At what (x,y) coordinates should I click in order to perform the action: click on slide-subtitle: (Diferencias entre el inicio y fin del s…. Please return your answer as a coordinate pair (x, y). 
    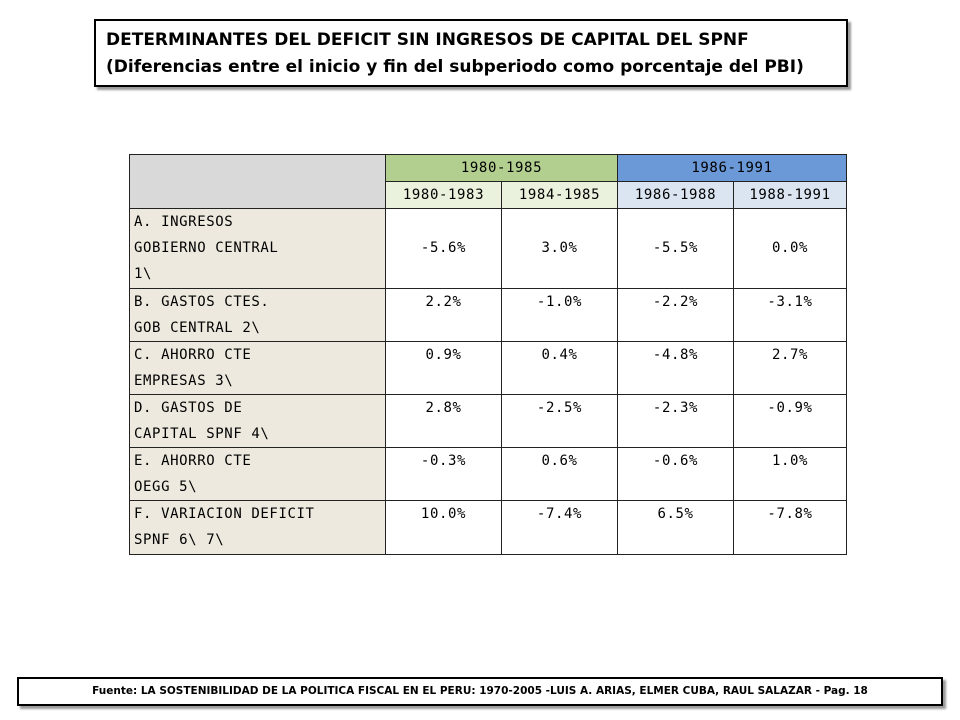
    Looking at the image, I should click on (455, 67).